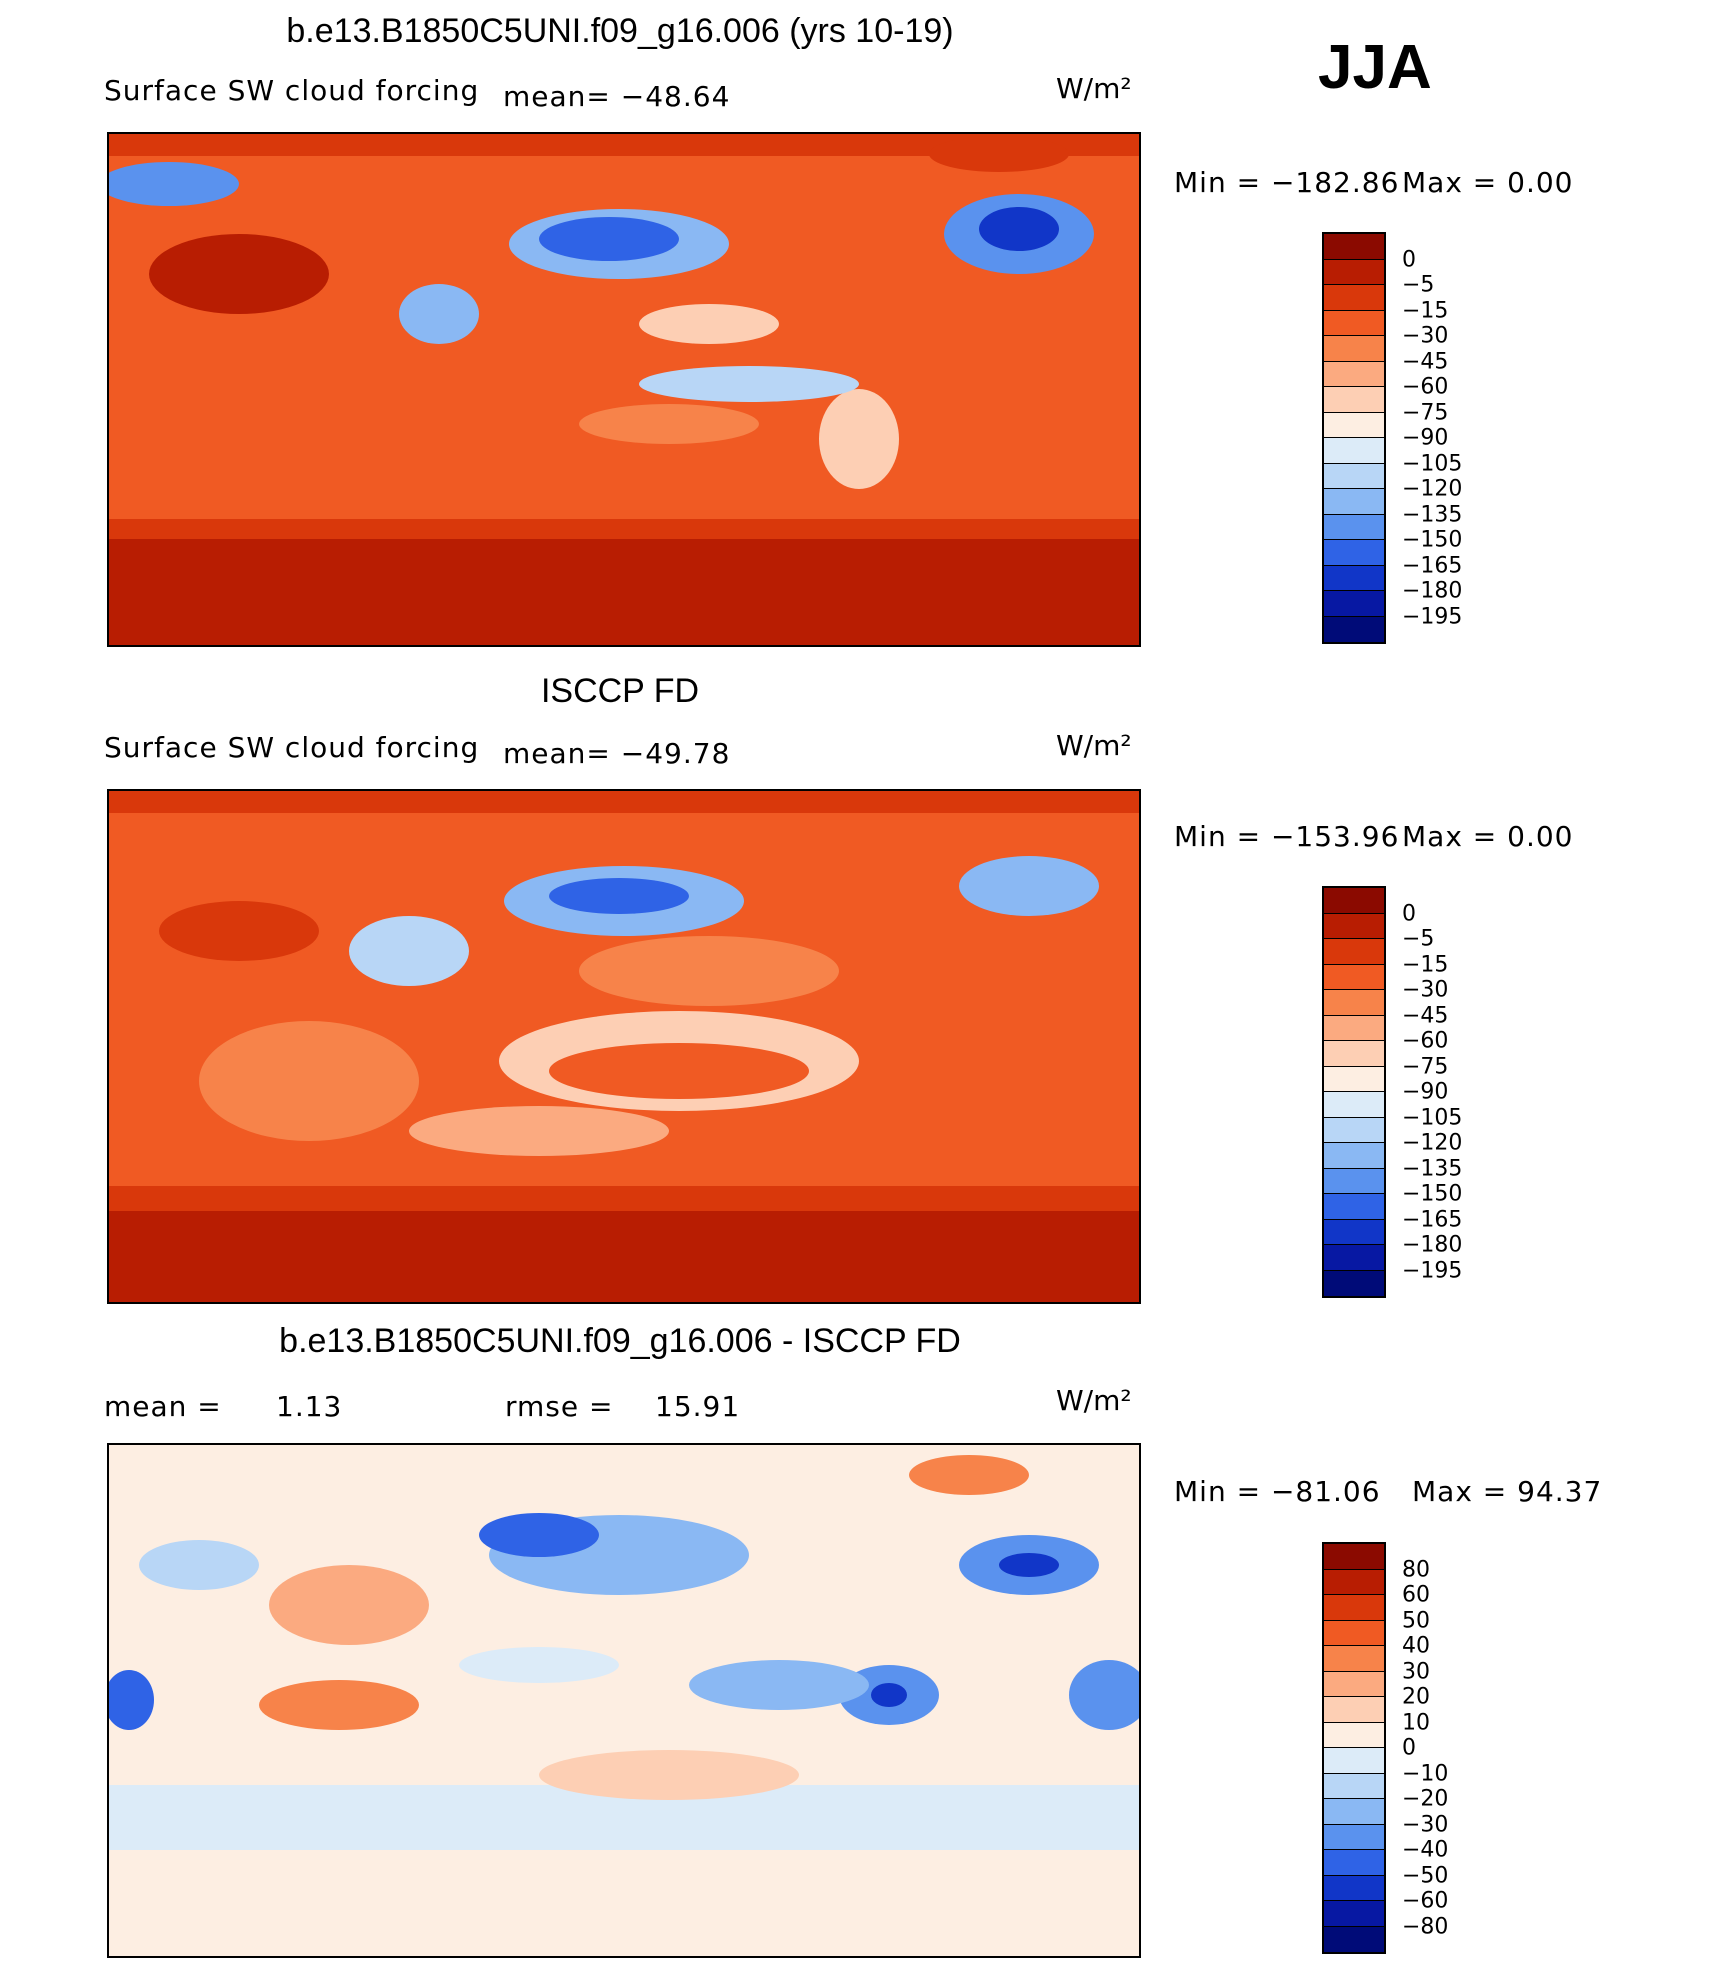  Describe the element at coordinates (617, 753) in the screenshot. I see `panel2-mean: mean= −49.78` at that location.